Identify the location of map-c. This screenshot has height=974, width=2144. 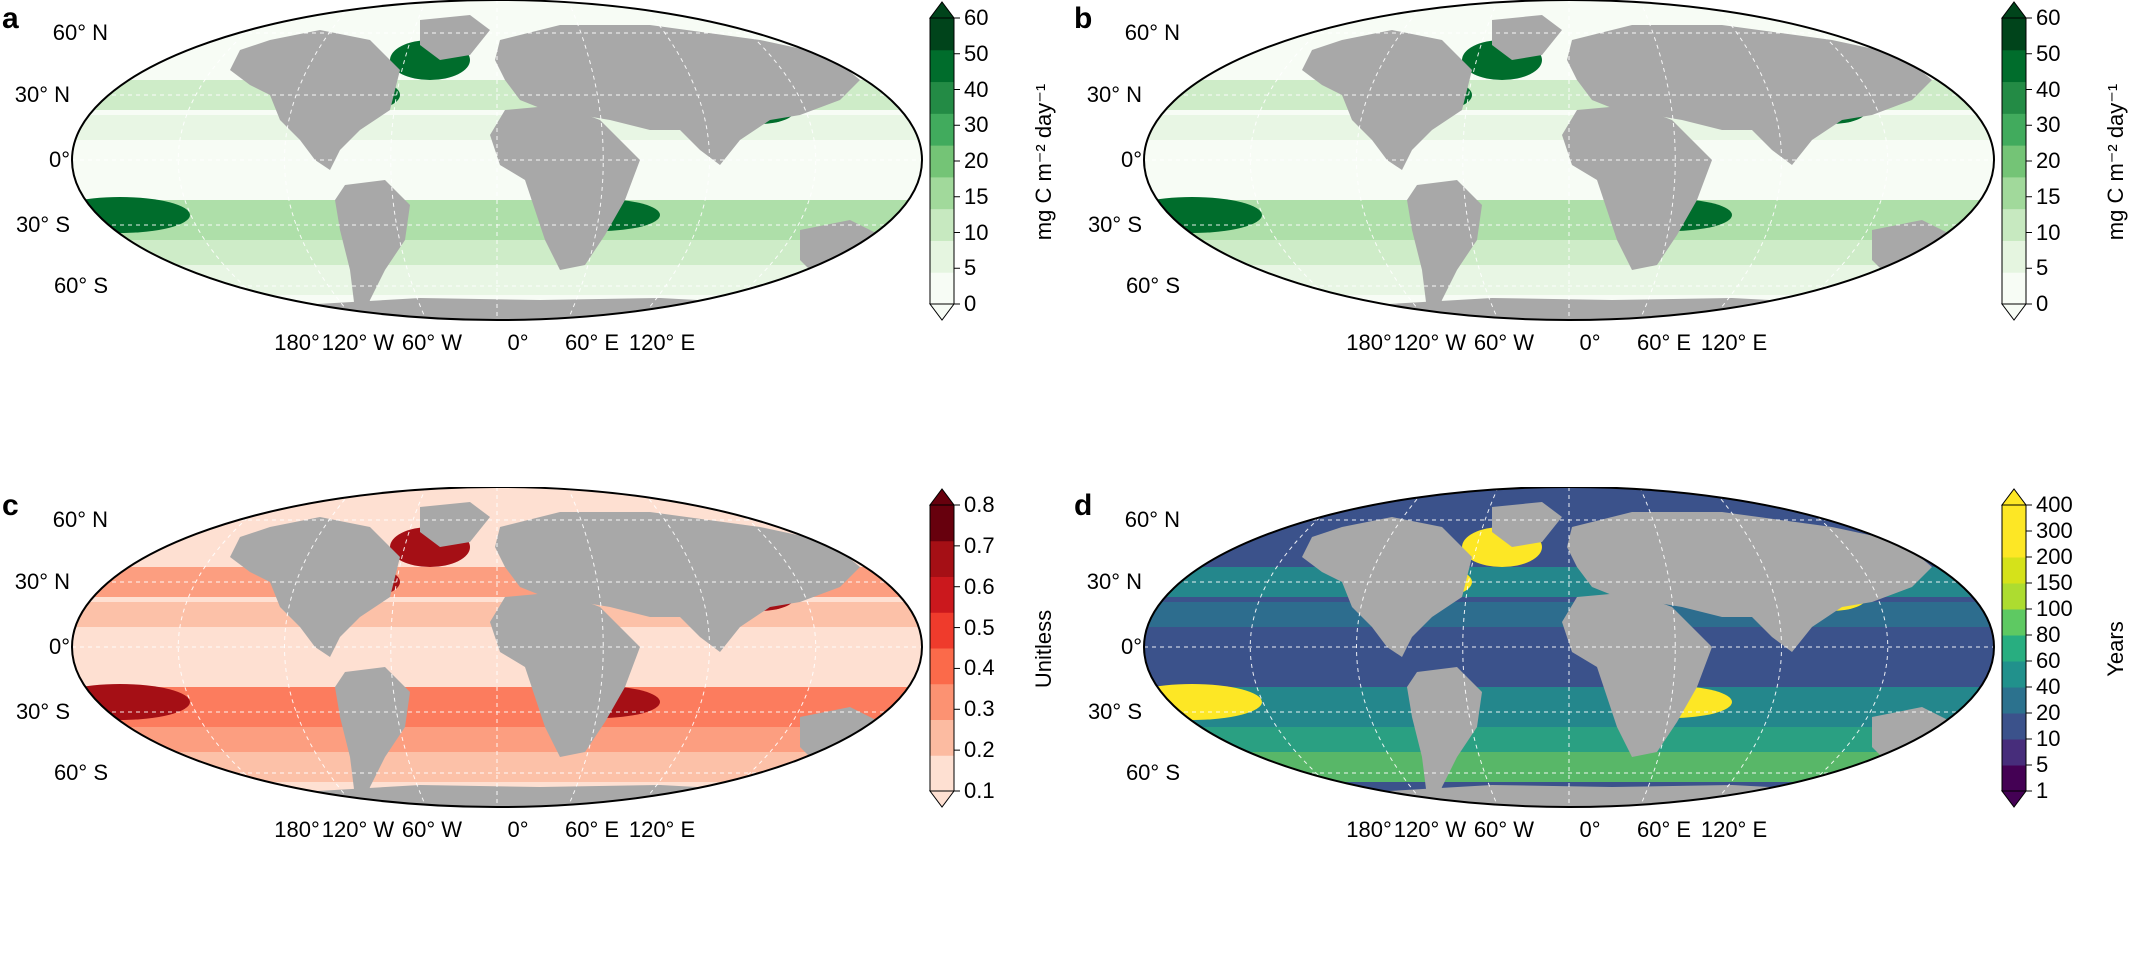
(515, 647).